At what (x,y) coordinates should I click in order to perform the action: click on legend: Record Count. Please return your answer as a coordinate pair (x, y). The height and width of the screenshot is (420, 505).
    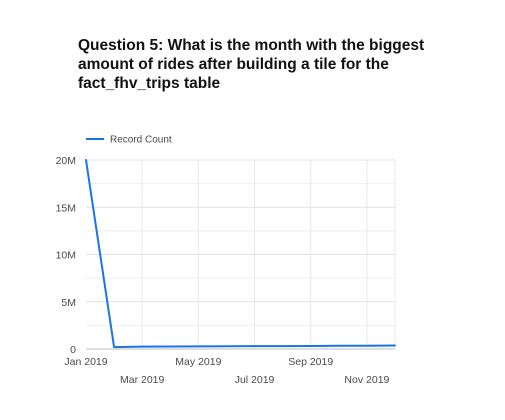
    Looking at the image, I should click on (129, 140).